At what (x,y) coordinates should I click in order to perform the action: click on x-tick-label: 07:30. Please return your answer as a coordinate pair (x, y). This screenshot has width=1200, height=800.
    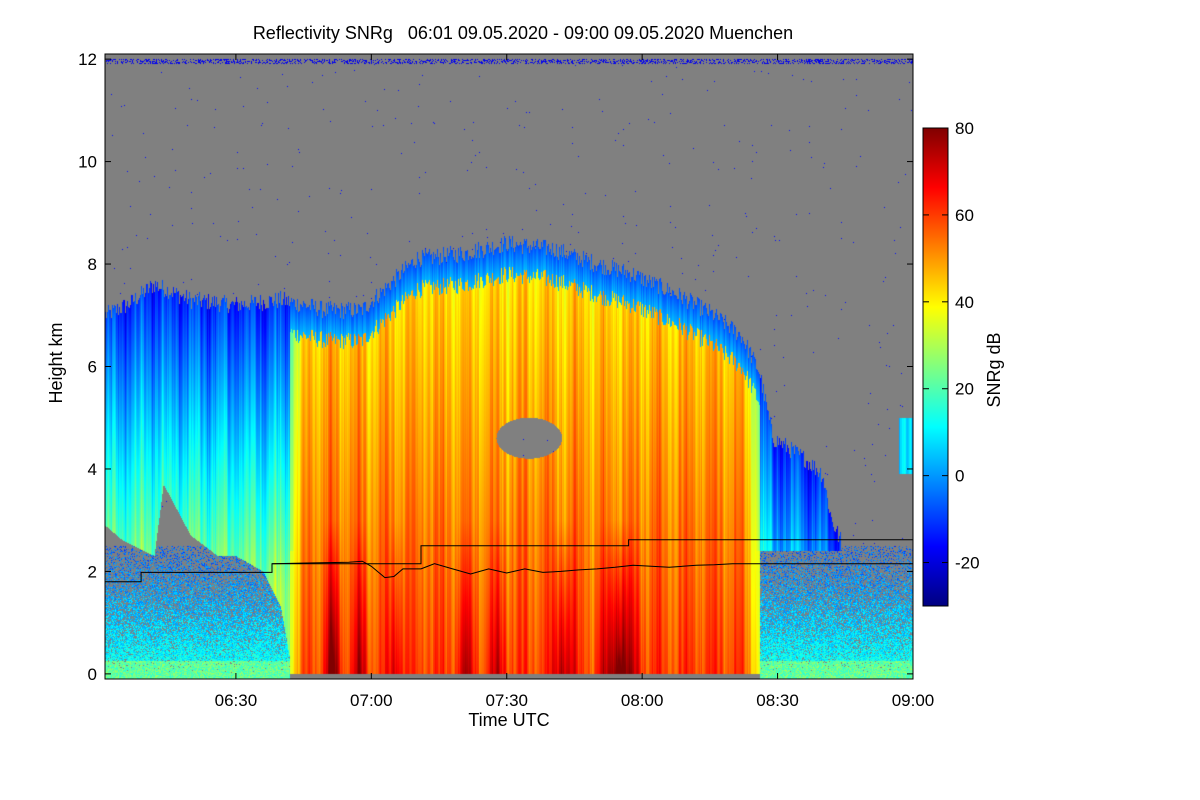
    Looking at the image, I should click on (506, 700).